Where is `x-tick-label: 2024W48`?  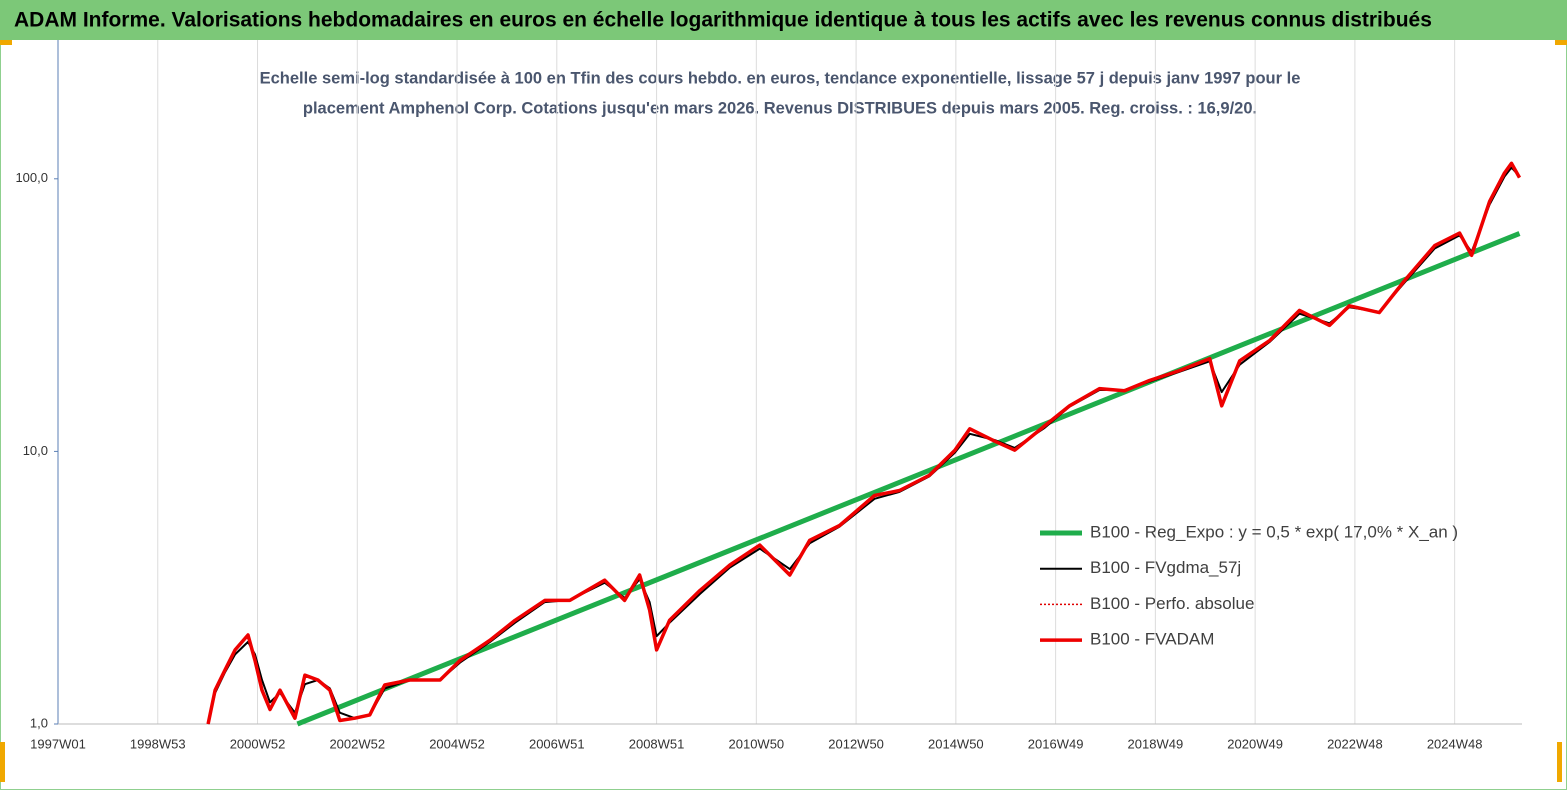 x-tick-label: 2024W48 is located at coordinates (1455, 743).